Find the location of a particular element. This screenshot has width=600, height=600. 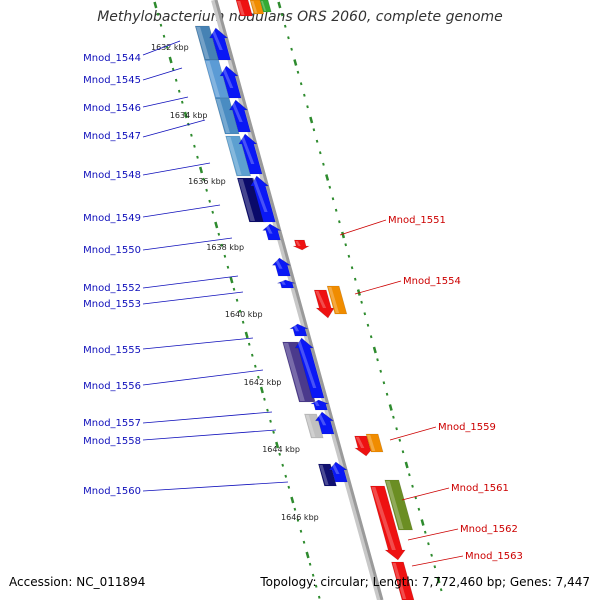

svg-text: Mnod_1563 is located at coordinates (494, 556).